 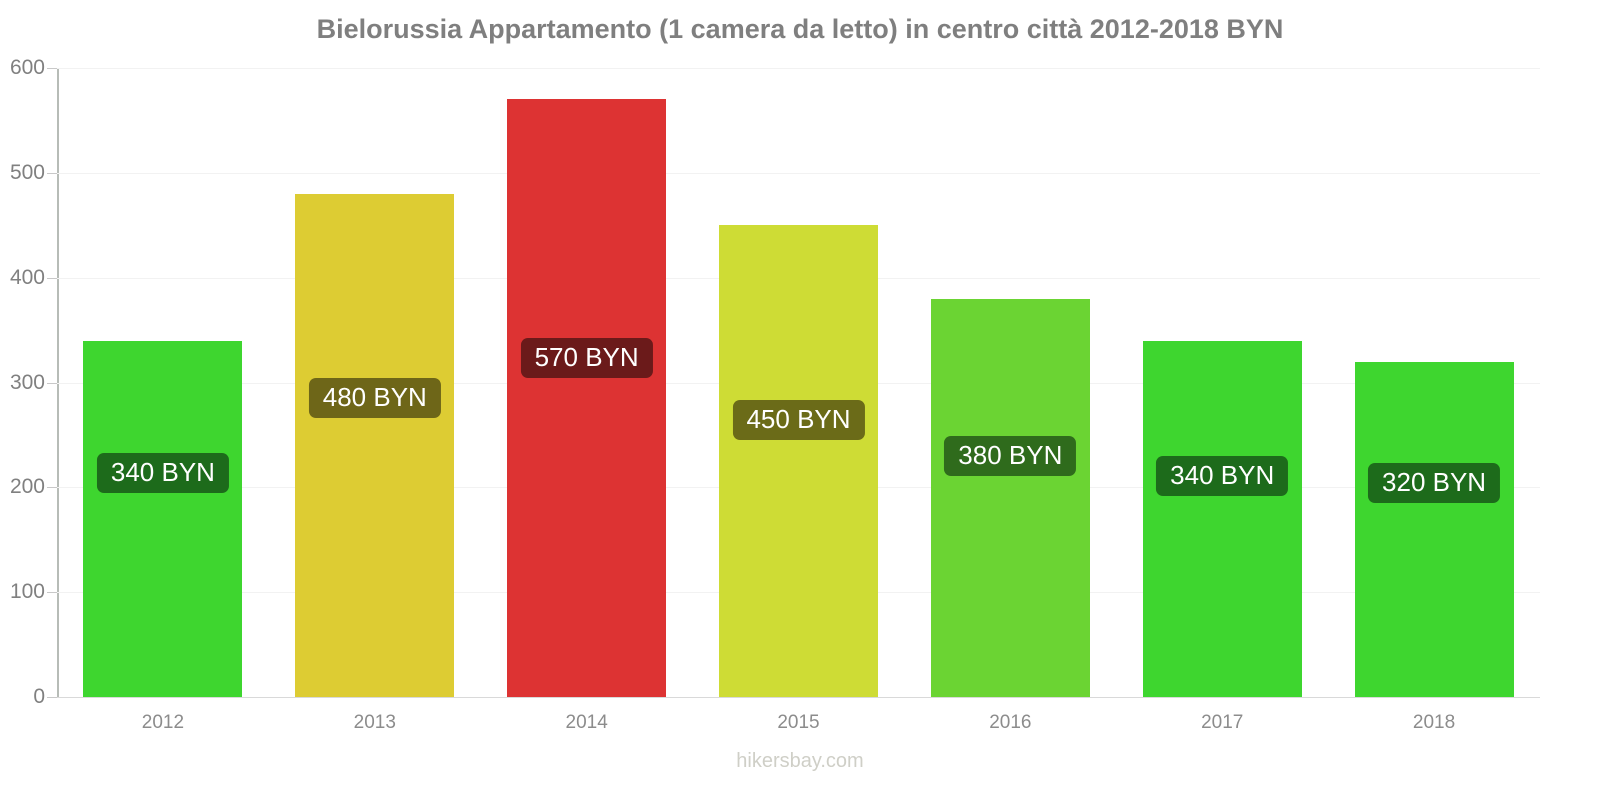 What do you see at coordinates (798, 461) in the screenshot?
I see `bar-2015: 450 BYN` at bounding box center [798, 461].